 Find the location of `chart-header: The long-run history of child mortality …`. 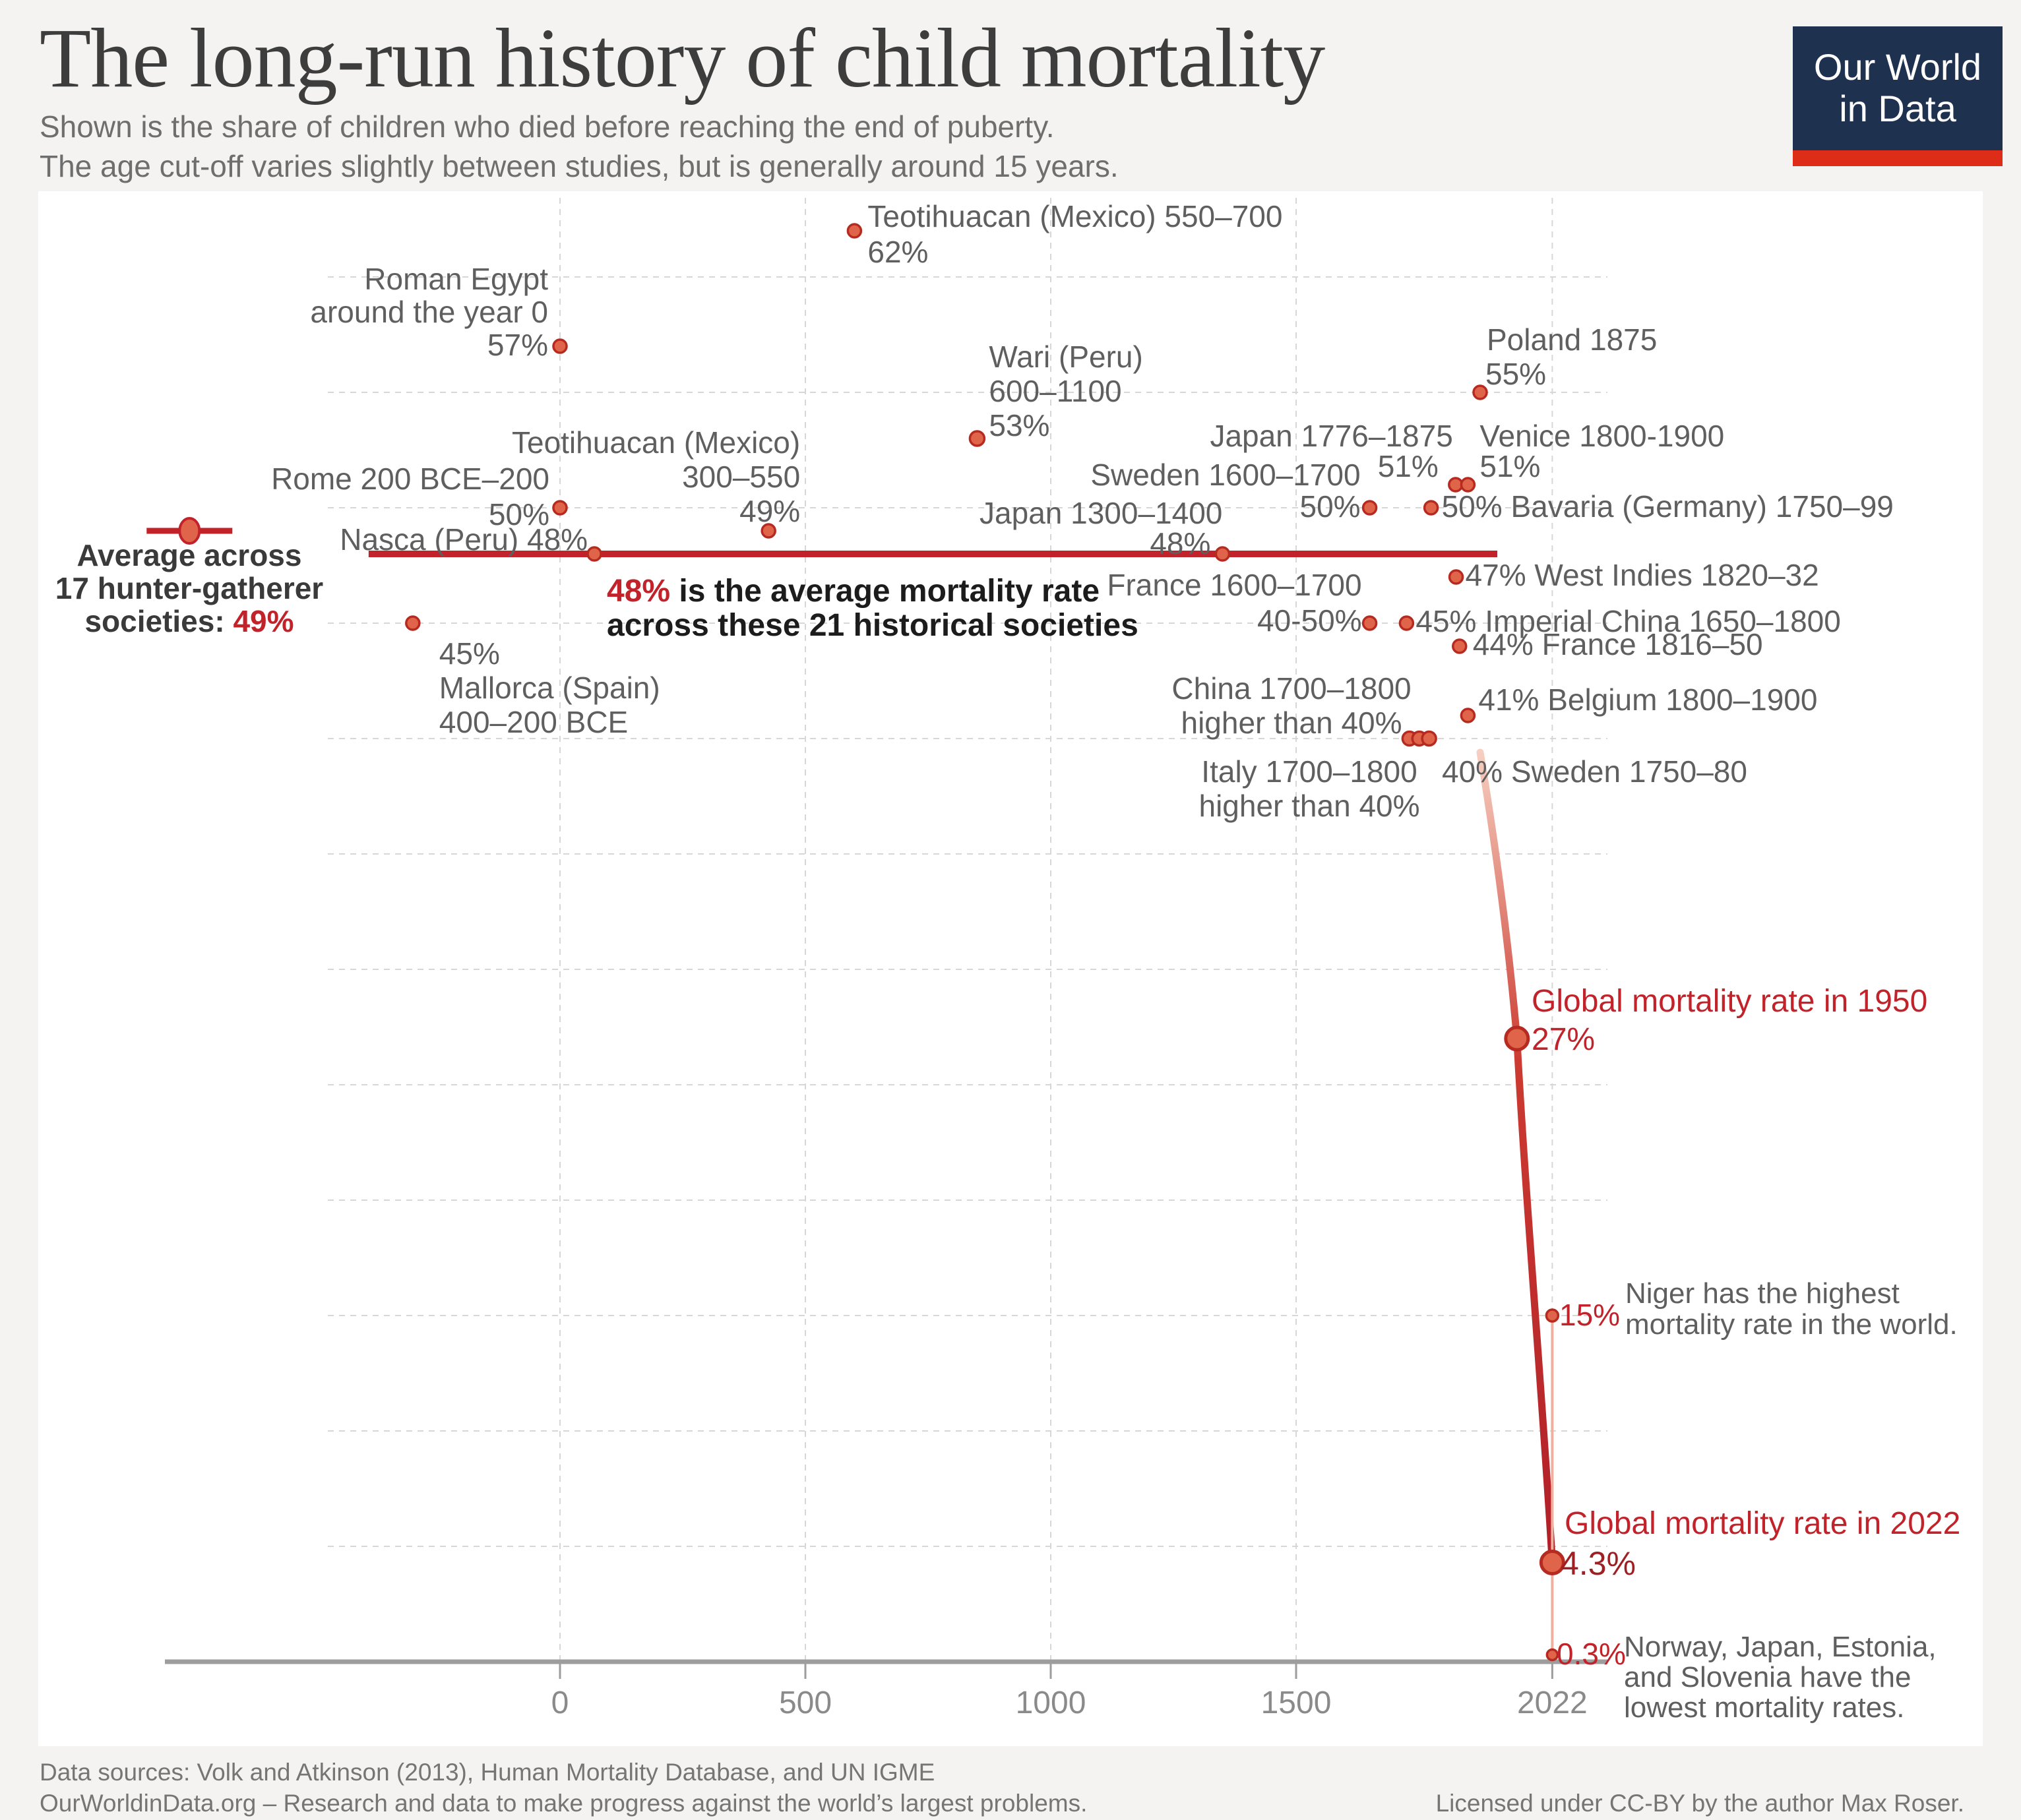

chart-header: The long-run history of child mortality … is located at coordinates (897, 98).